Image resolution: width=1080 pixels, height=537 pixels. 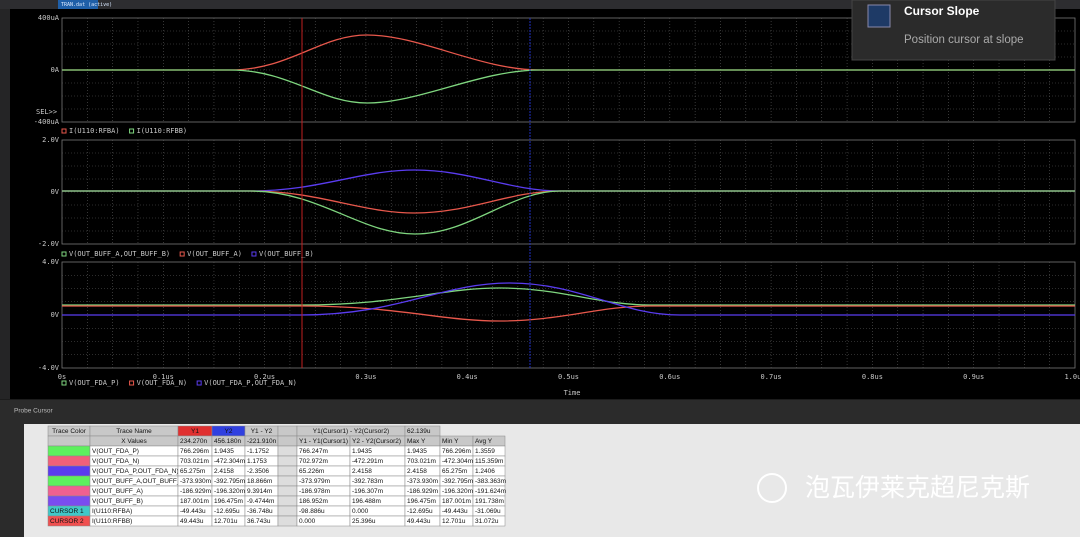 I want to click on cell-text: 12.701u, so click(x=454, y=521).